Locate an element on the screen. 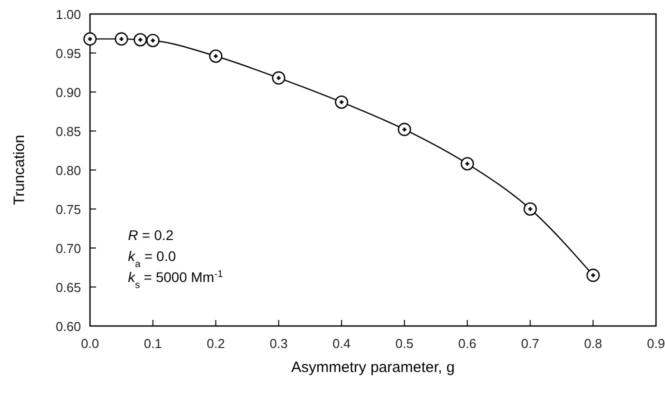  y-tick-label: 0.75 is located at coordinates (68, 209).